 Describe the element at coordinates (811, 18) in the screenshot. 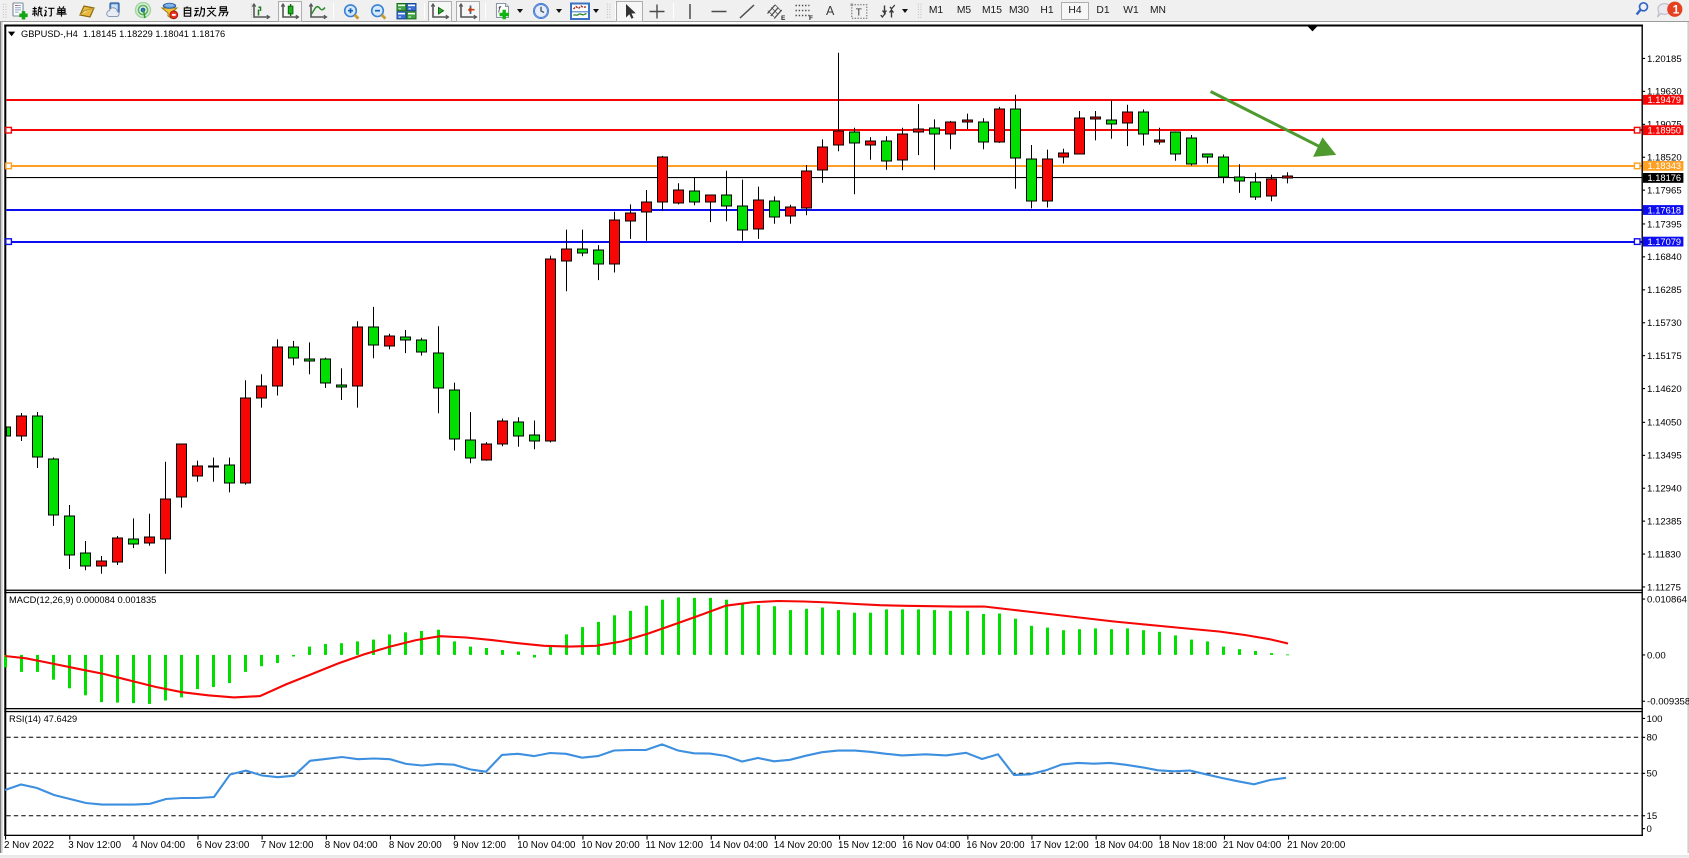

I see `svg-text: F` at that location.